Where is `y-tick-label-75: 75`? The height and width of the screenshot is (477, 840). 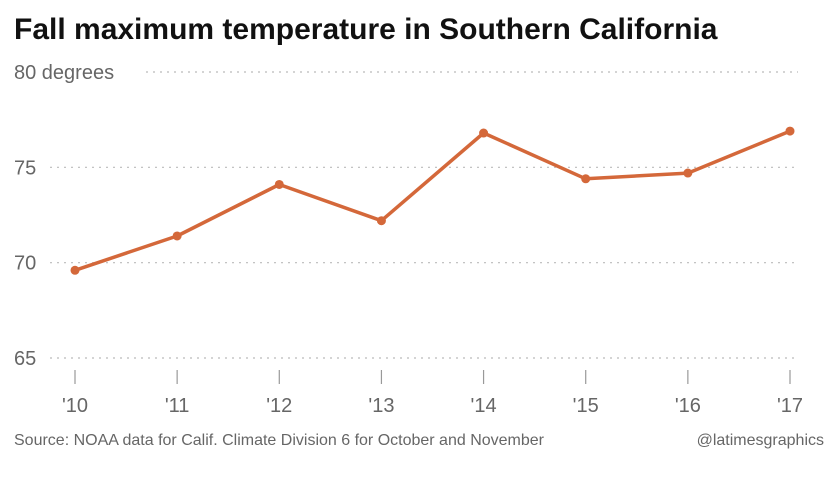
y-tick-label-75: 75 is located at coordinates (25, 168).